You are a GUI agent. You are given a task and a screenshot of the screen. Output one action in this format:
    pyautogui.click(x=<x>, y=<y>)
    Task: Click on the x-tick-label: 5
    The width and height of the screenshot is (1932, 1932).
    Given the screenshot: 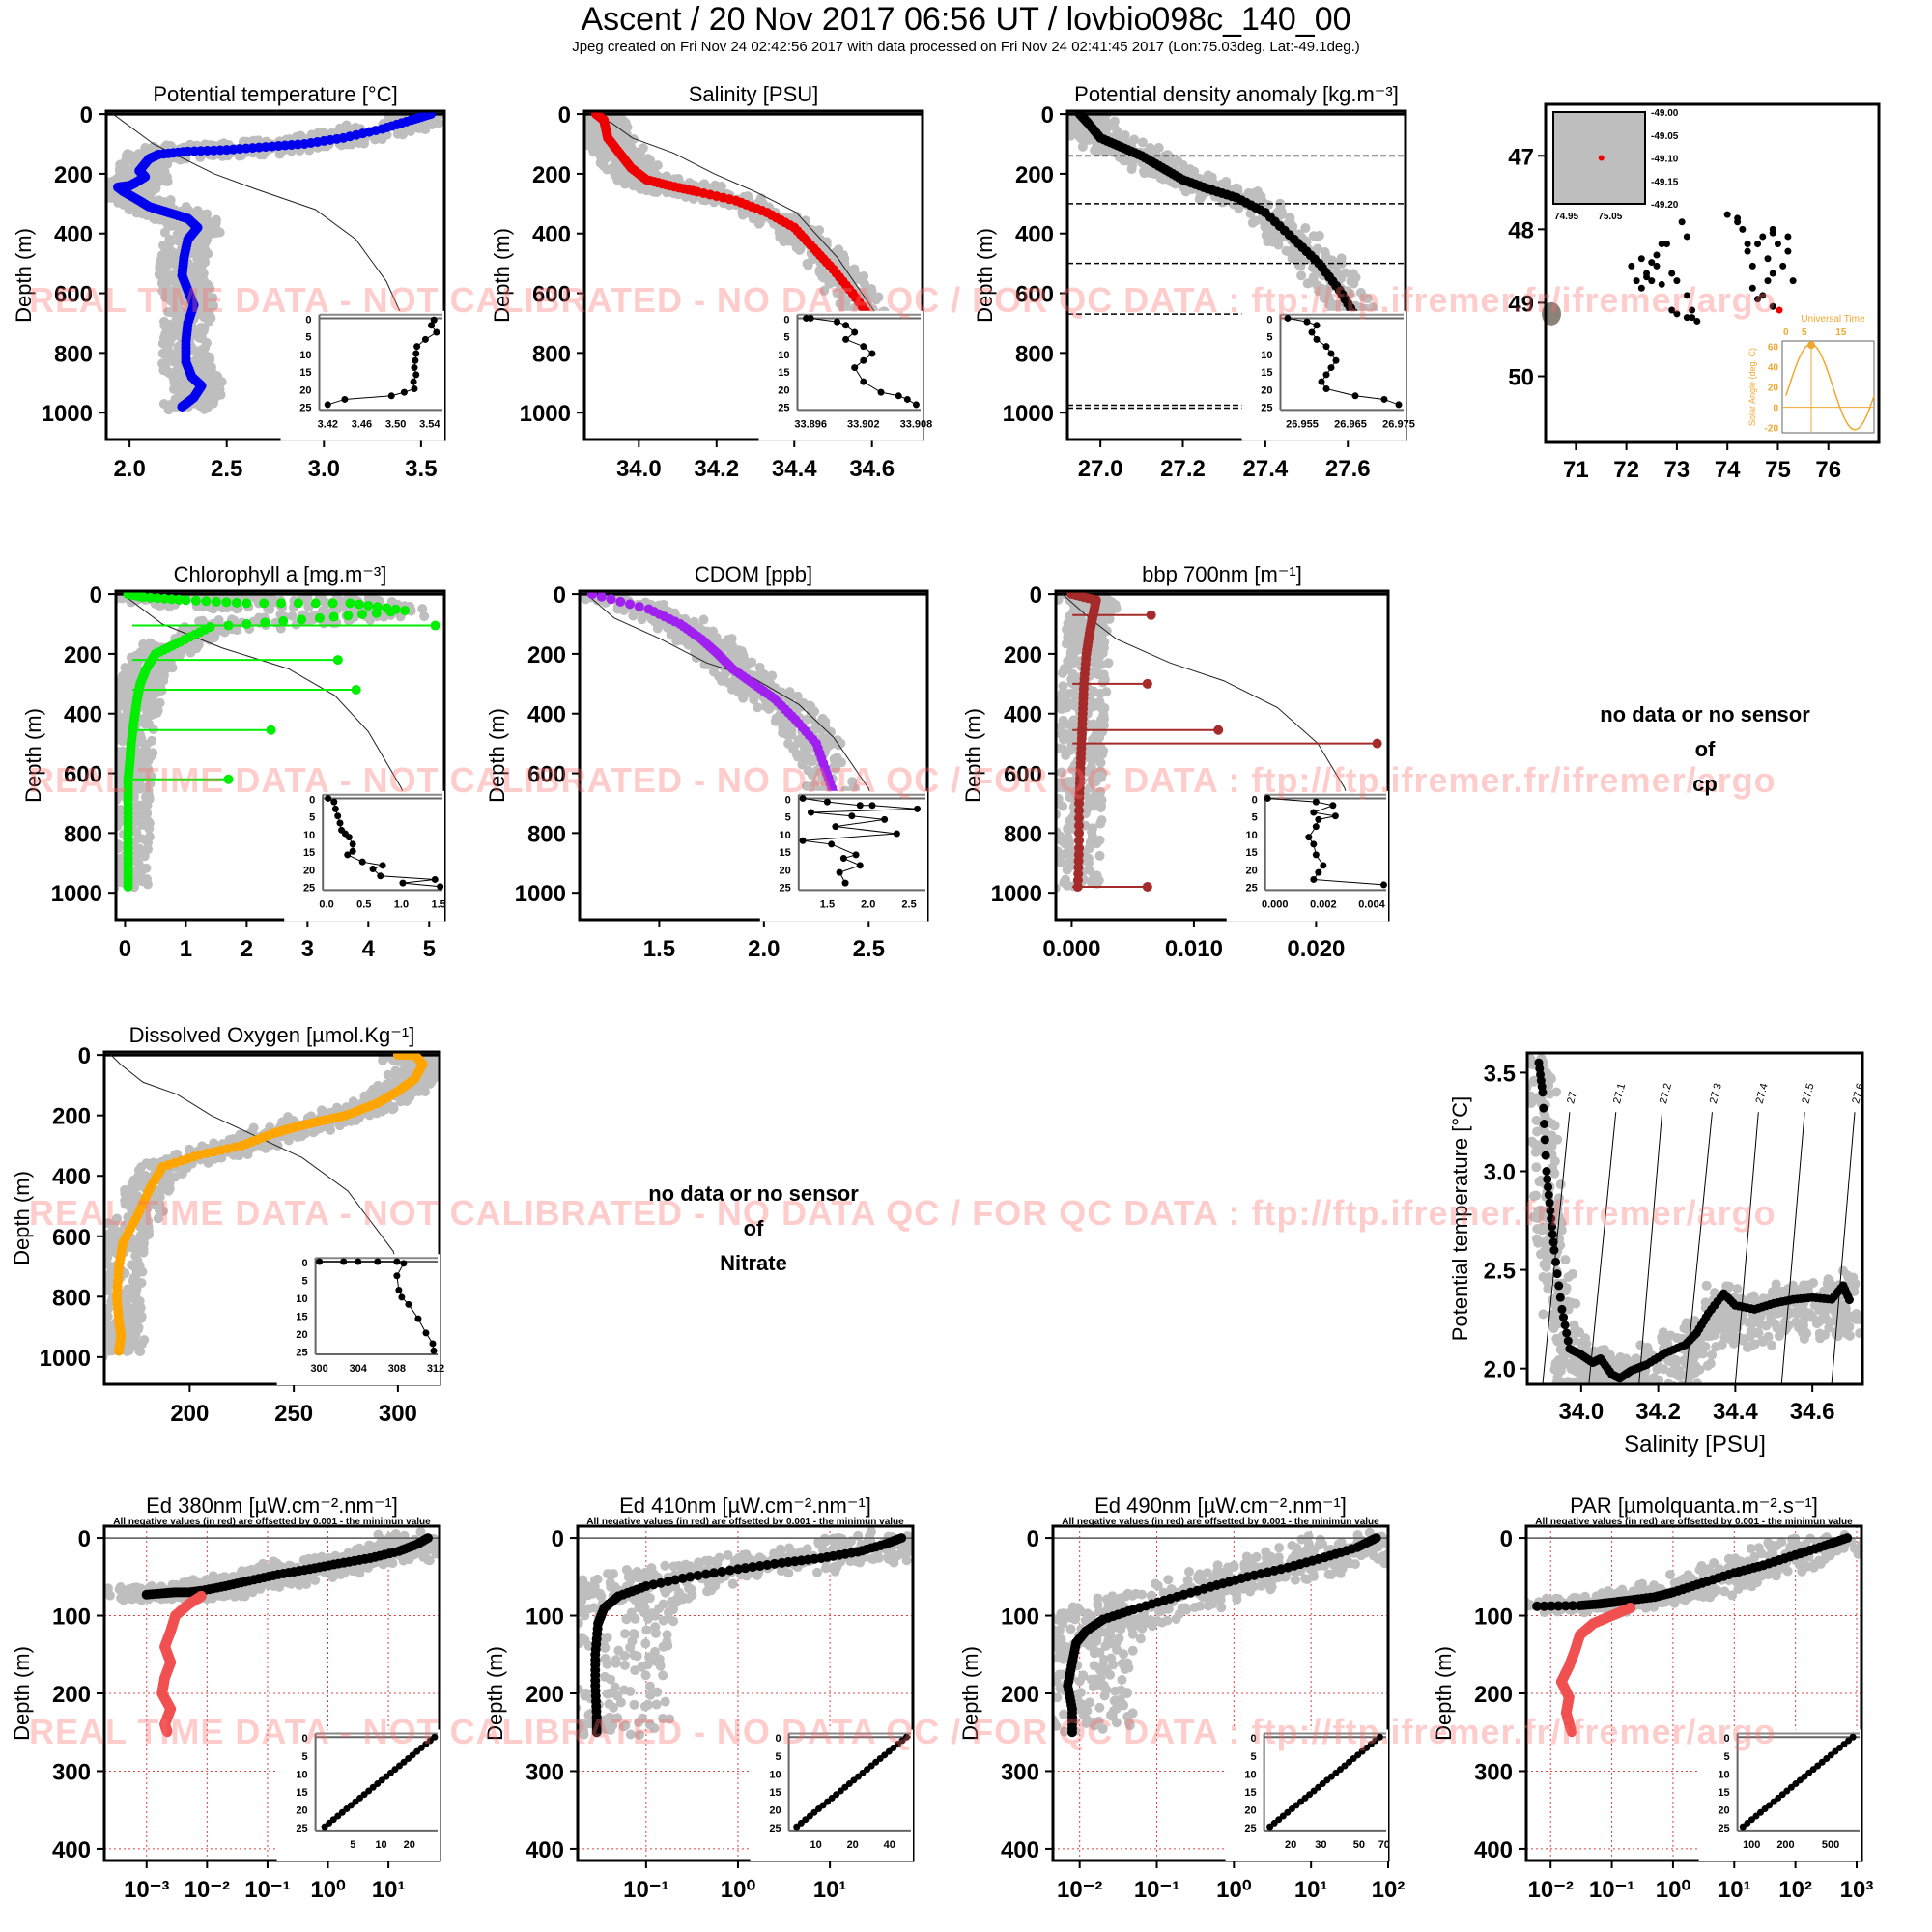 What is the action you would take?
    pyautogui.click(x=429, y=949)
    